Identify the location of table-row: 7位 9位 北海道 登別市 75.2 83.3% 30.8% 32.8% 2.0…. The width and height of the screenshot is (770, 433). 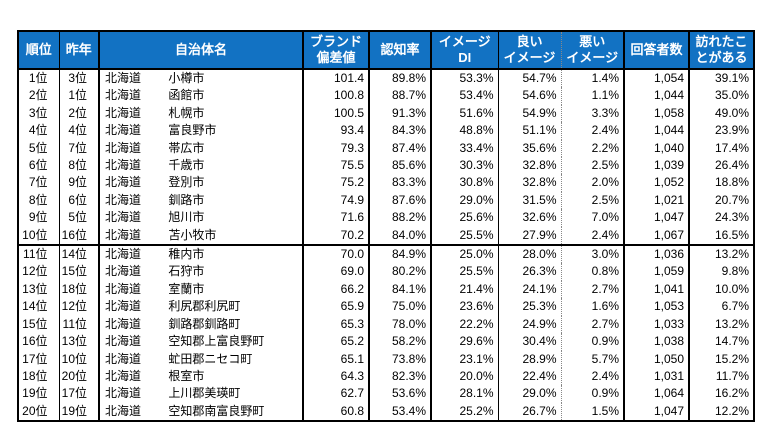
(386, 183).